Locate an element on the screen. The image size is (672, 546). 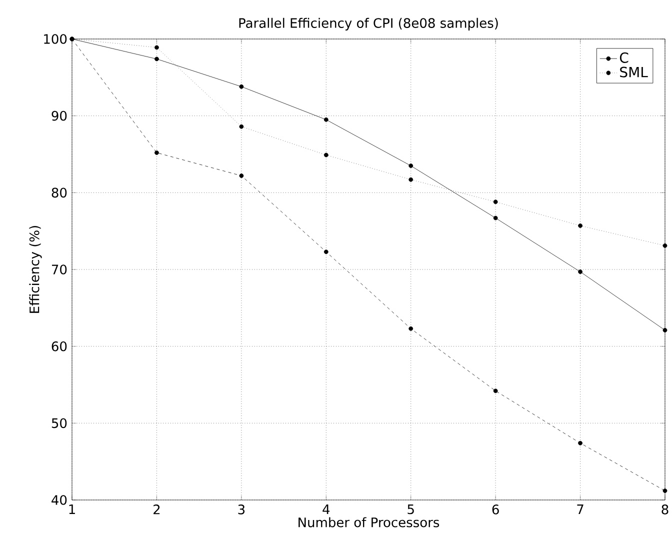
legend-label: SML is located at coordinates (634, 72).